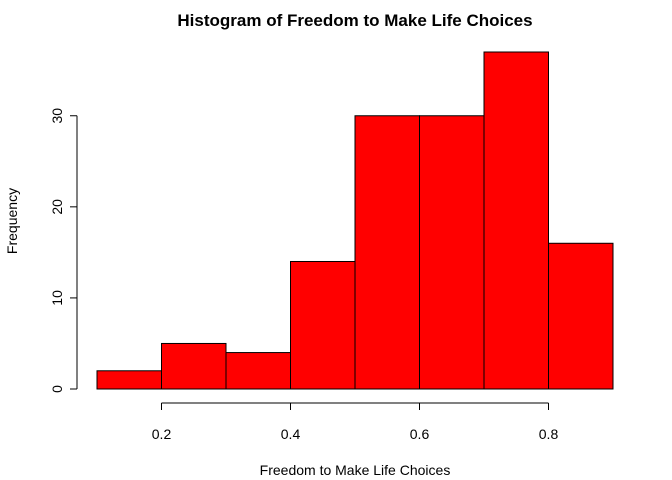 Image resolution: width=672 pixels, height=480 pixels. Describe the element at coordinates (355, 470) in the screenshot. I see `x-axis-label: Freedom to Make Life Choices` at that location.